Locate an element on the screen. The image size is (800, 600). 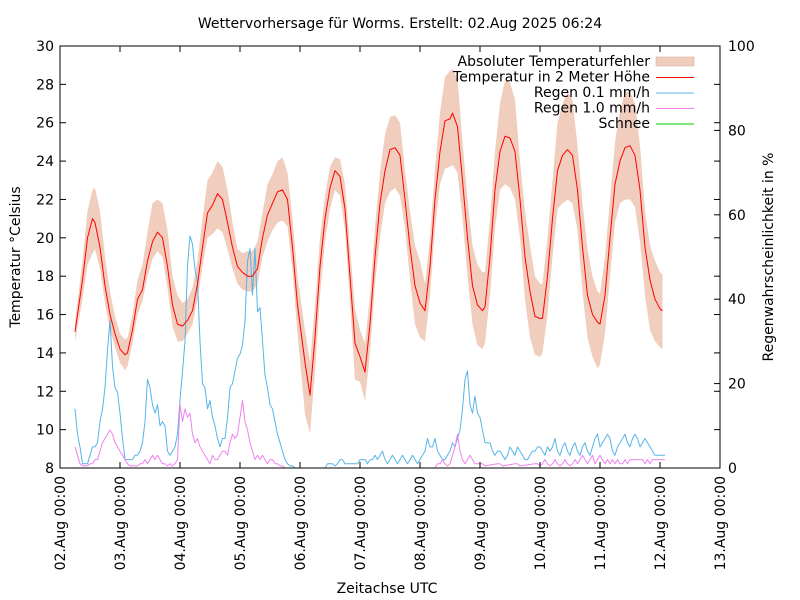
y-tick-label: 8 is located at coordinates (49, 469).